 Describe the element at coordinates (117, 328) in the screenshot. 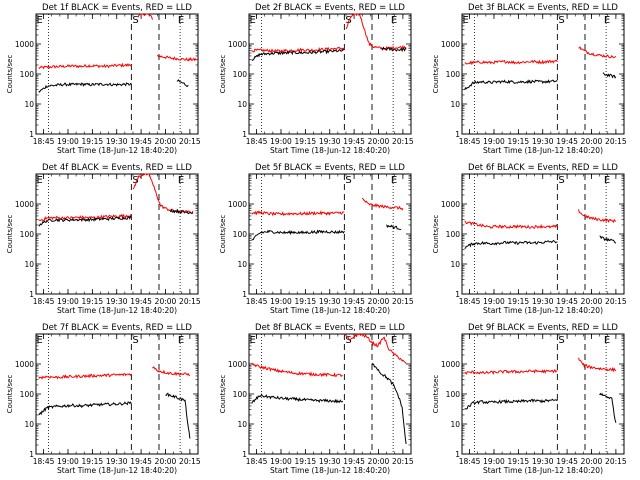

I see `panel-title: Det 7f BLACK = Events, RED = LLD` at that location.